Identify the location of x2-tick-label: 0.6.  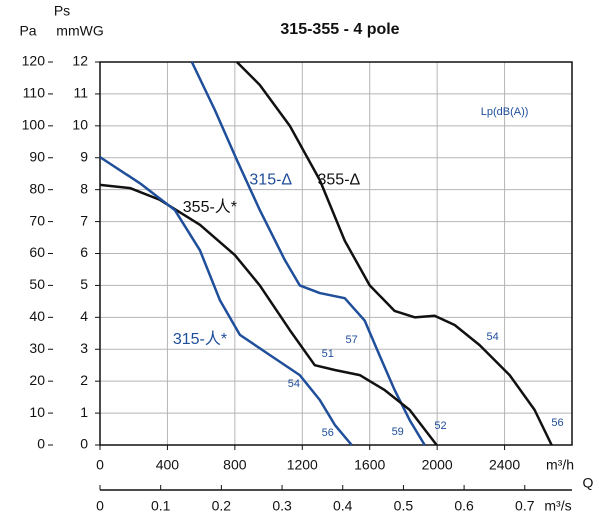
(464, 506).